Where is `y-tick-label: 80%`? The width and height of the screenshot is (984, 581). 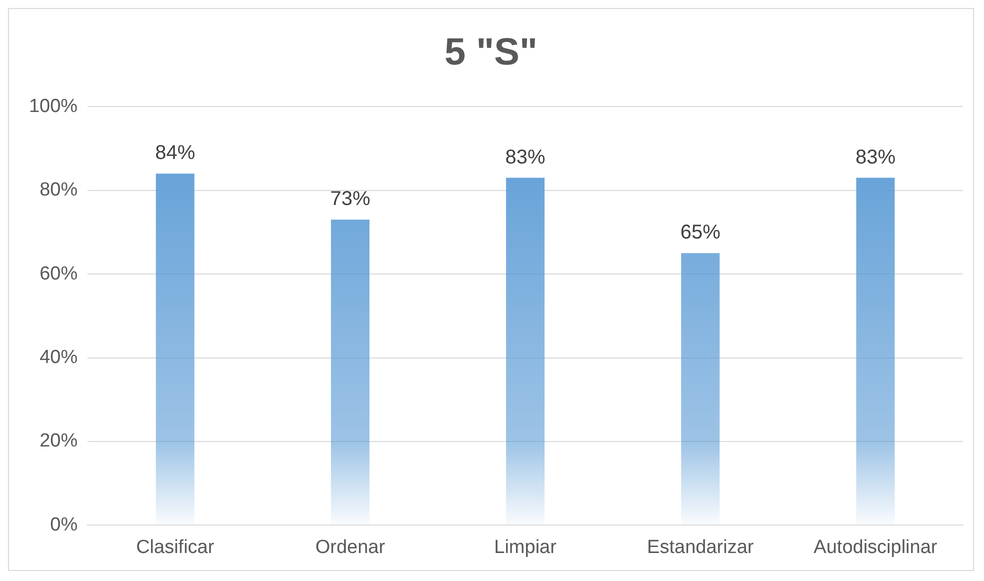 y-tick-label: 80% is located at coordinates (59, 190).